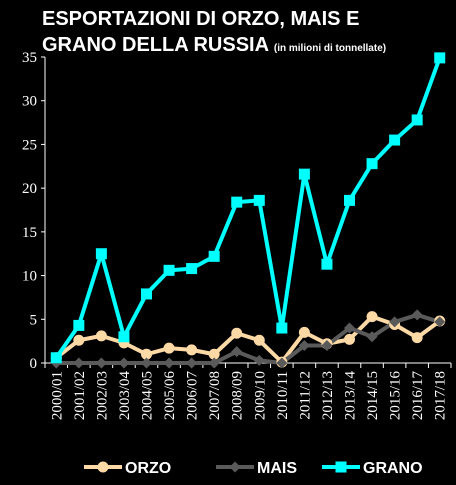 The width and height of the screenshot is (456, 485). Describe the element at coordinates (29, 277) in the screenshot. I see `y-tick-label: 10` at that location.